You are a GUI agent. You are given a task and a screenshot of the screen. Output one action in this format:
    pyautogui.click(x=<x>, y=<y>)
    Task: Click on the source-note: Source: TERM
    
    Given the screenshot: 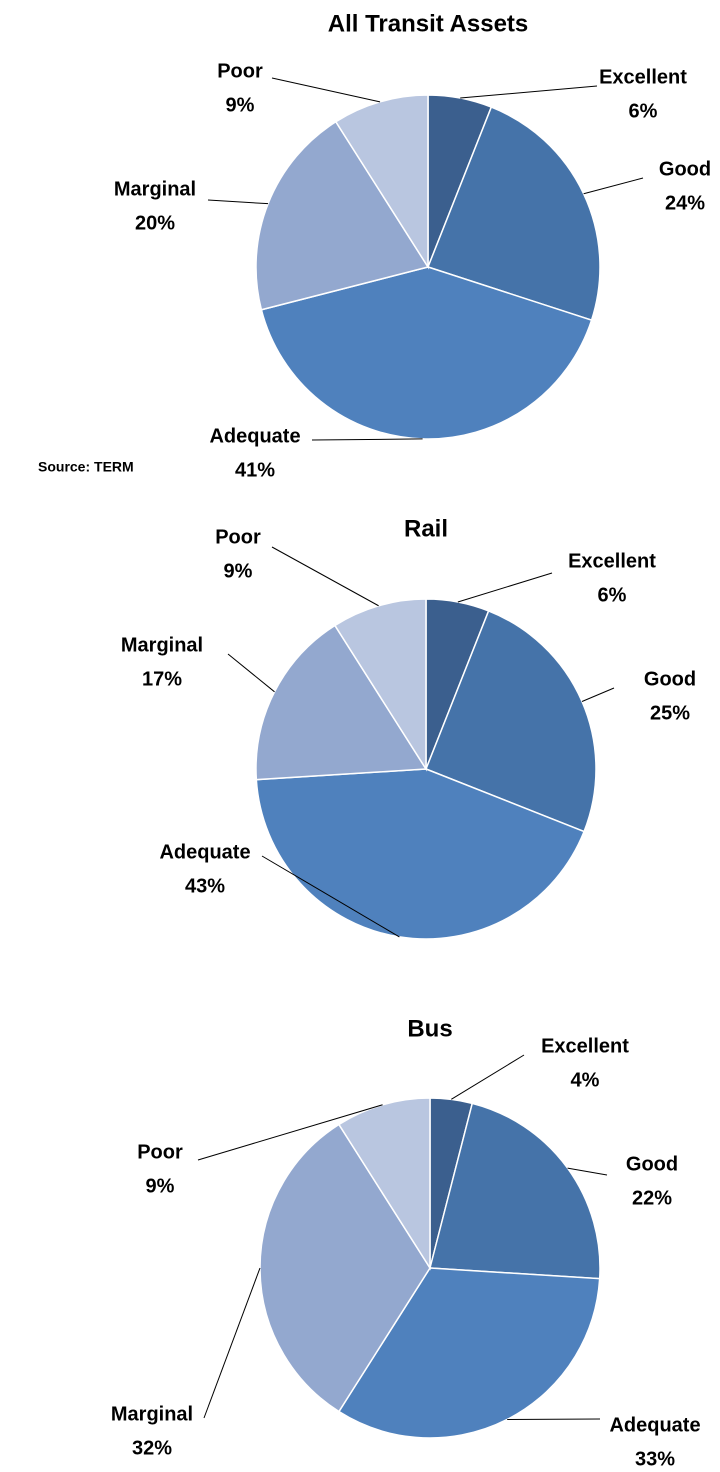 What is the action you would take?
    pyautogui.click(x=86, y=467)
    